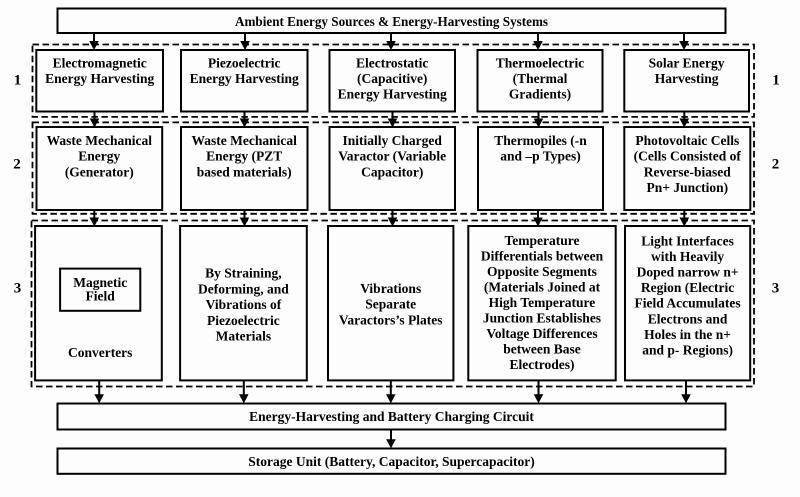 Image resolution: width=800 pixels, height=497 pixels. Describe the element at coordinates (688, 272) in the screenshot. I see `svg-text: Doped narrow n+` at that location.